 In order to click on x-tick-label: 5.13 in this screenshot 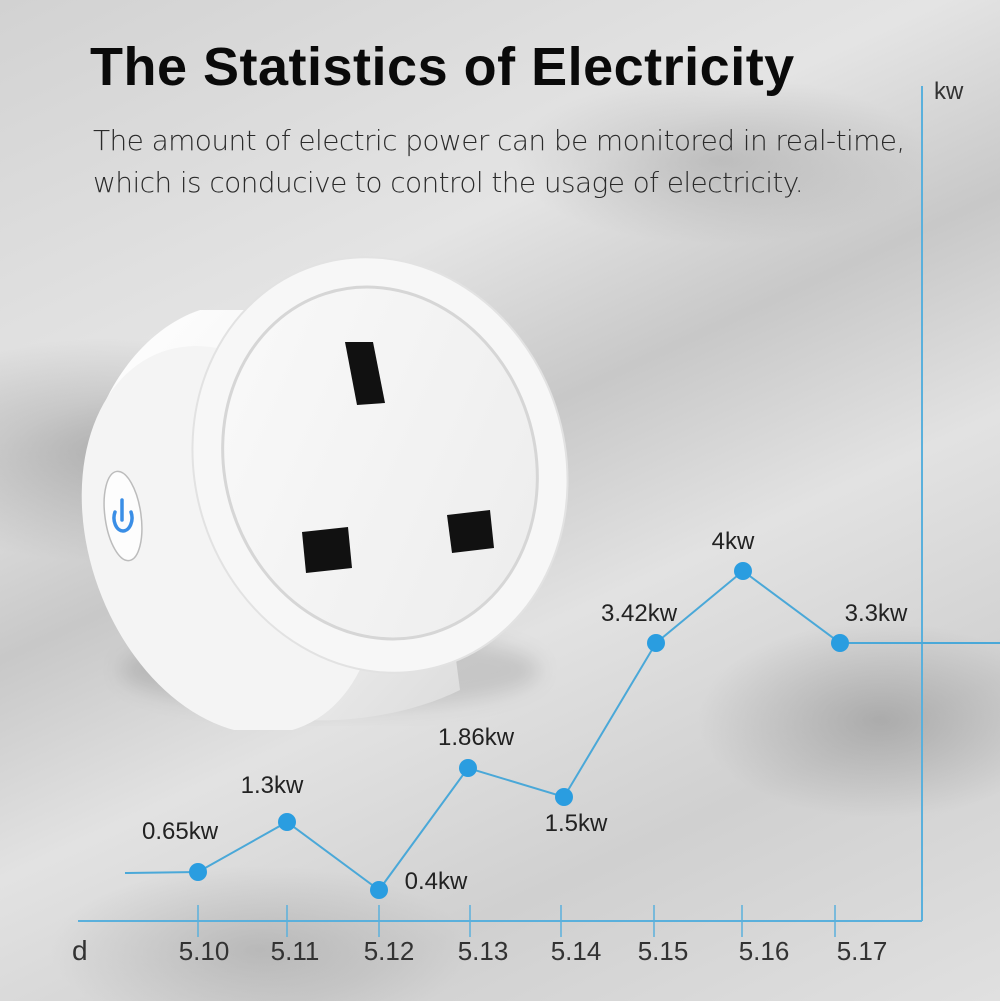, I will do `click(483, 951)`.